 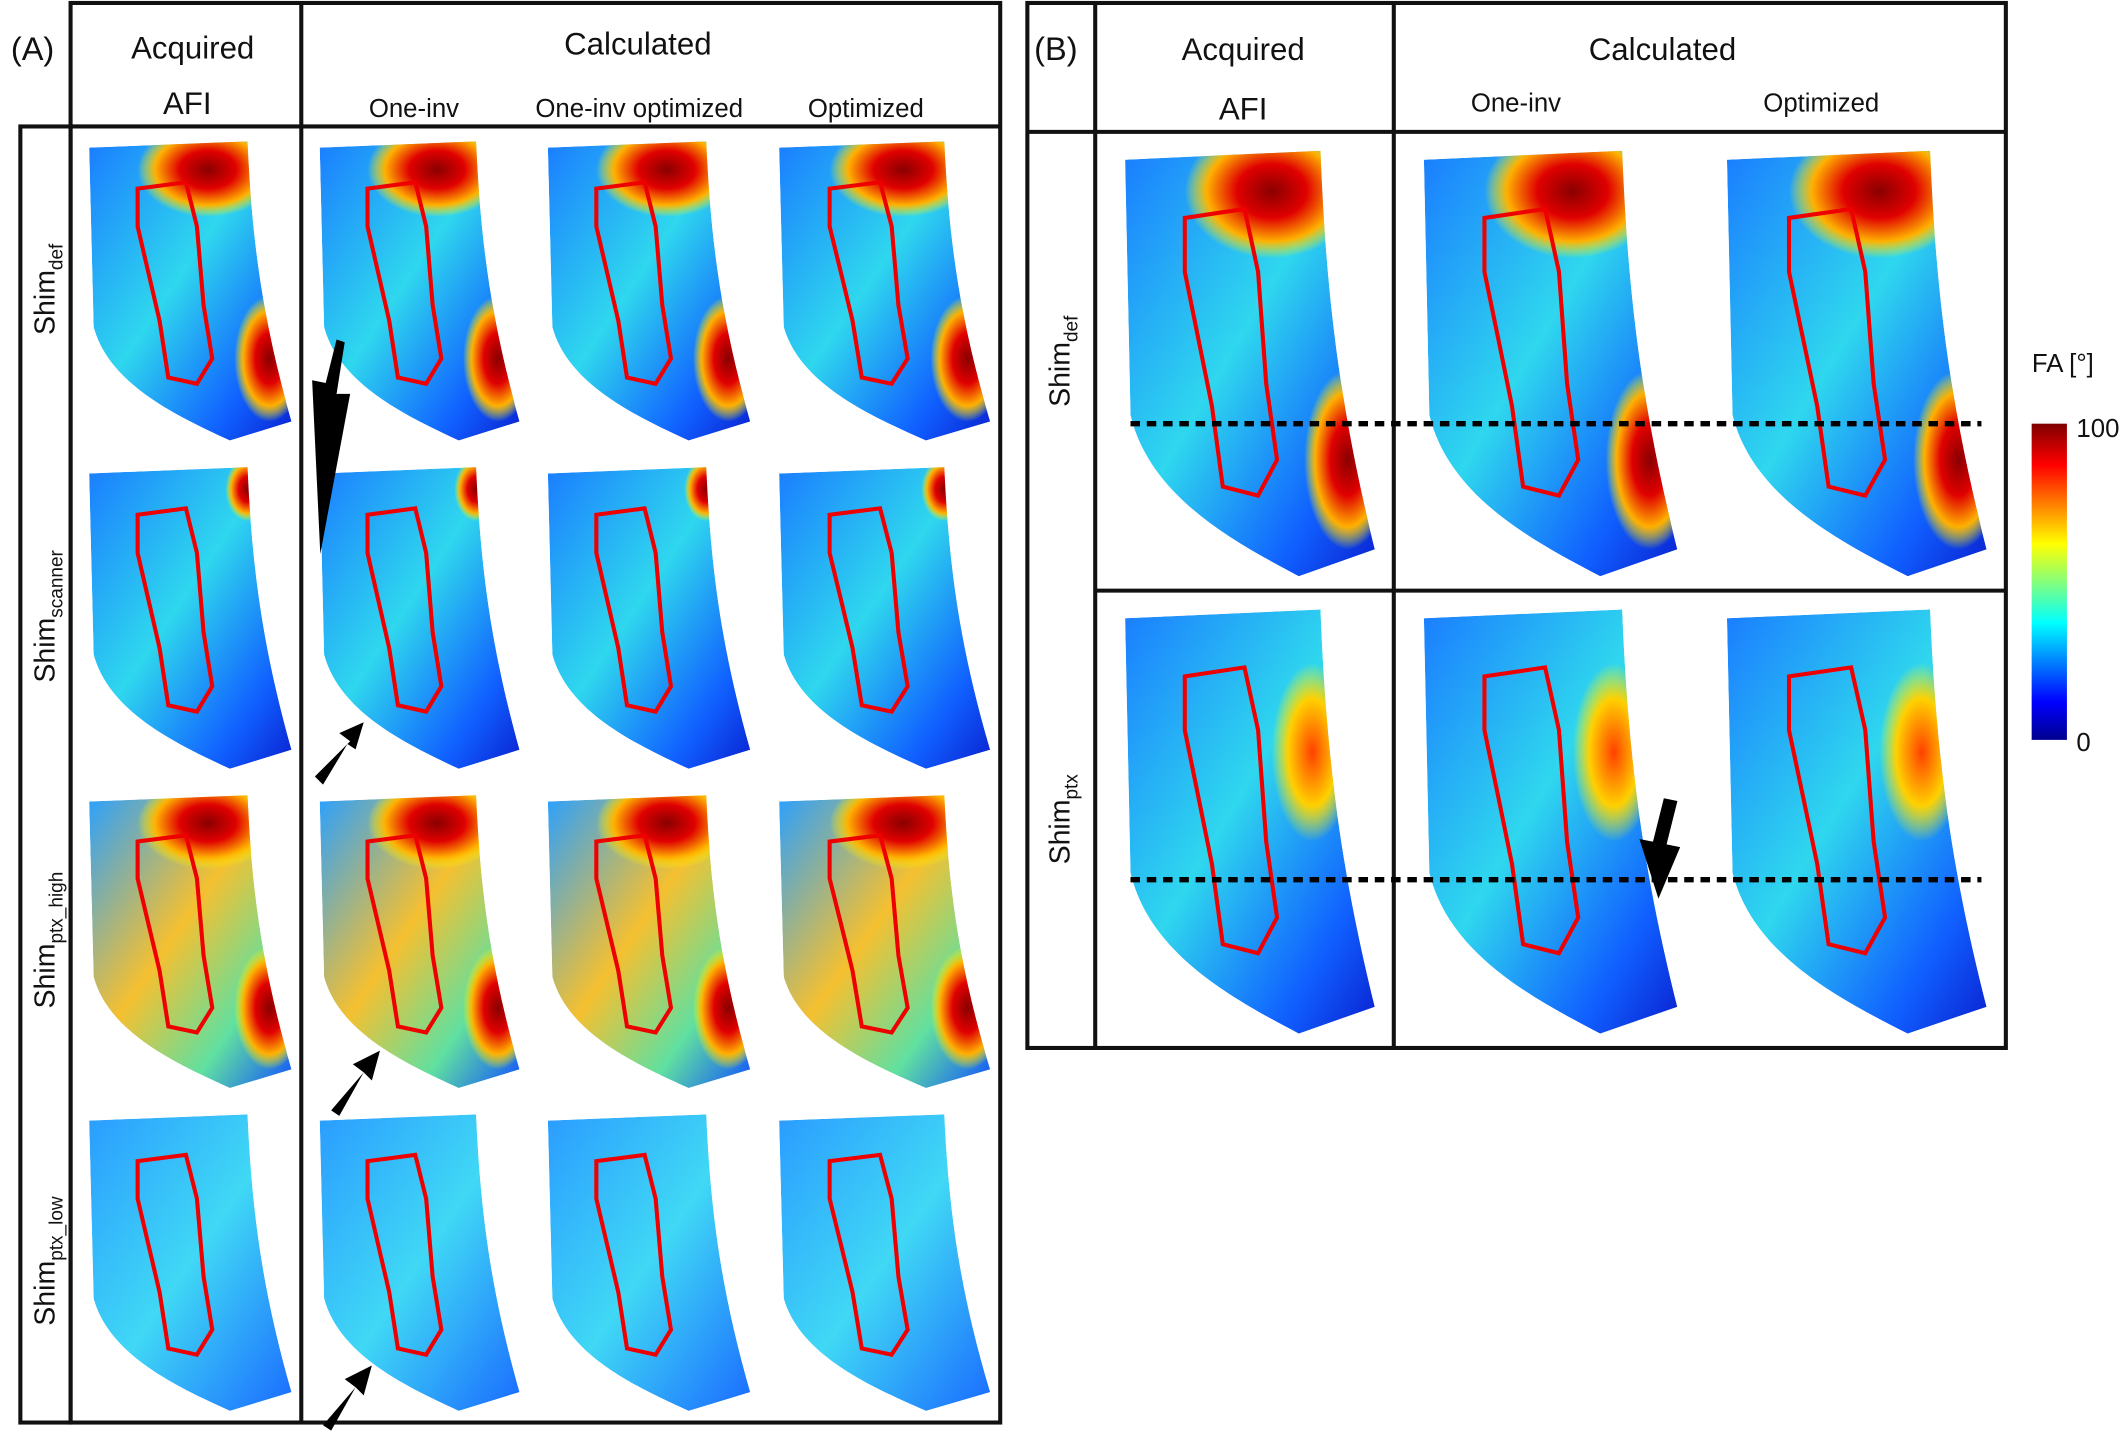 I want to click on row-label: Shimscanner, so click(x=48, y=615).